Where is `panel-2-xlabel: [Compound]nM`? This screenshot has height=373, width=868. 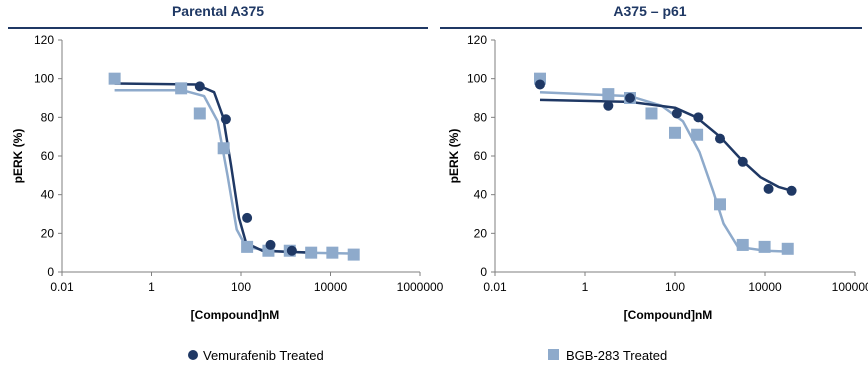 panel-2-xlabel: [Compound]nM is located at coordinates (668, 315).